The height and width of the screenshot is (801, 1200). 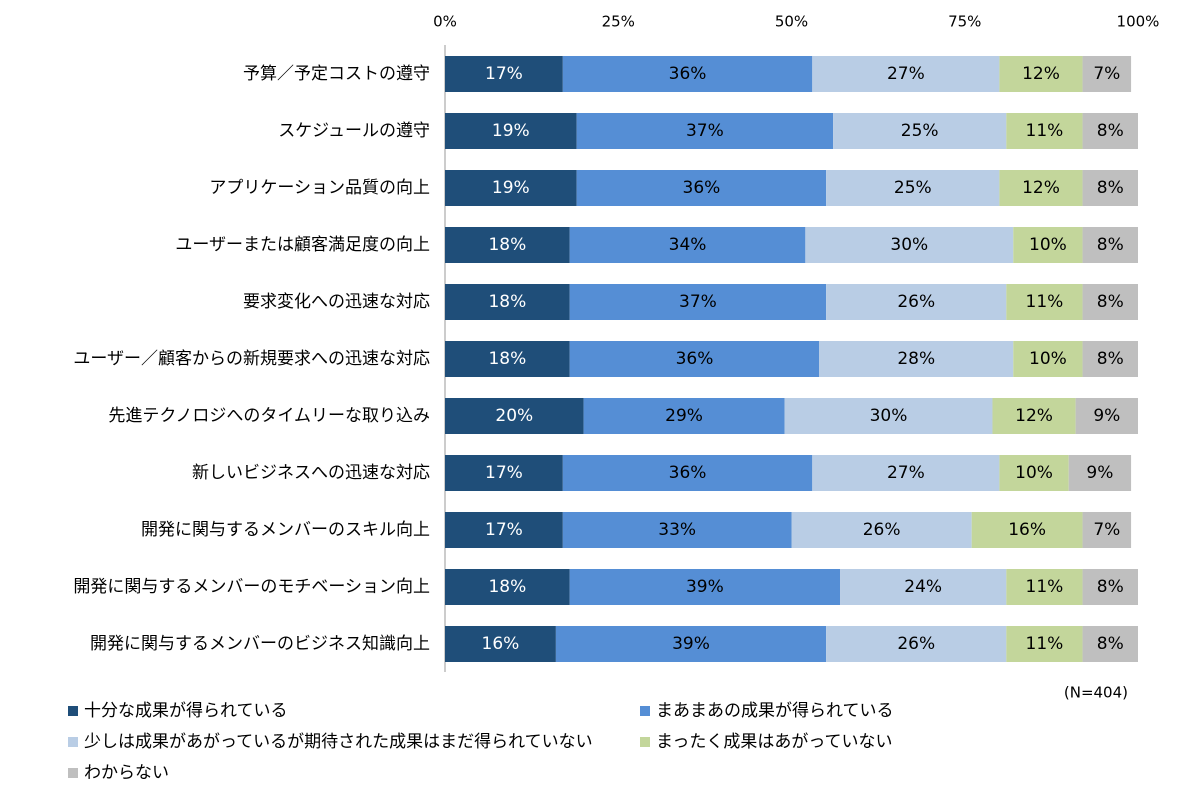 I want to click on category-label: 開発に関与するメンバーのスキル向上, so click(x=285, y=530).